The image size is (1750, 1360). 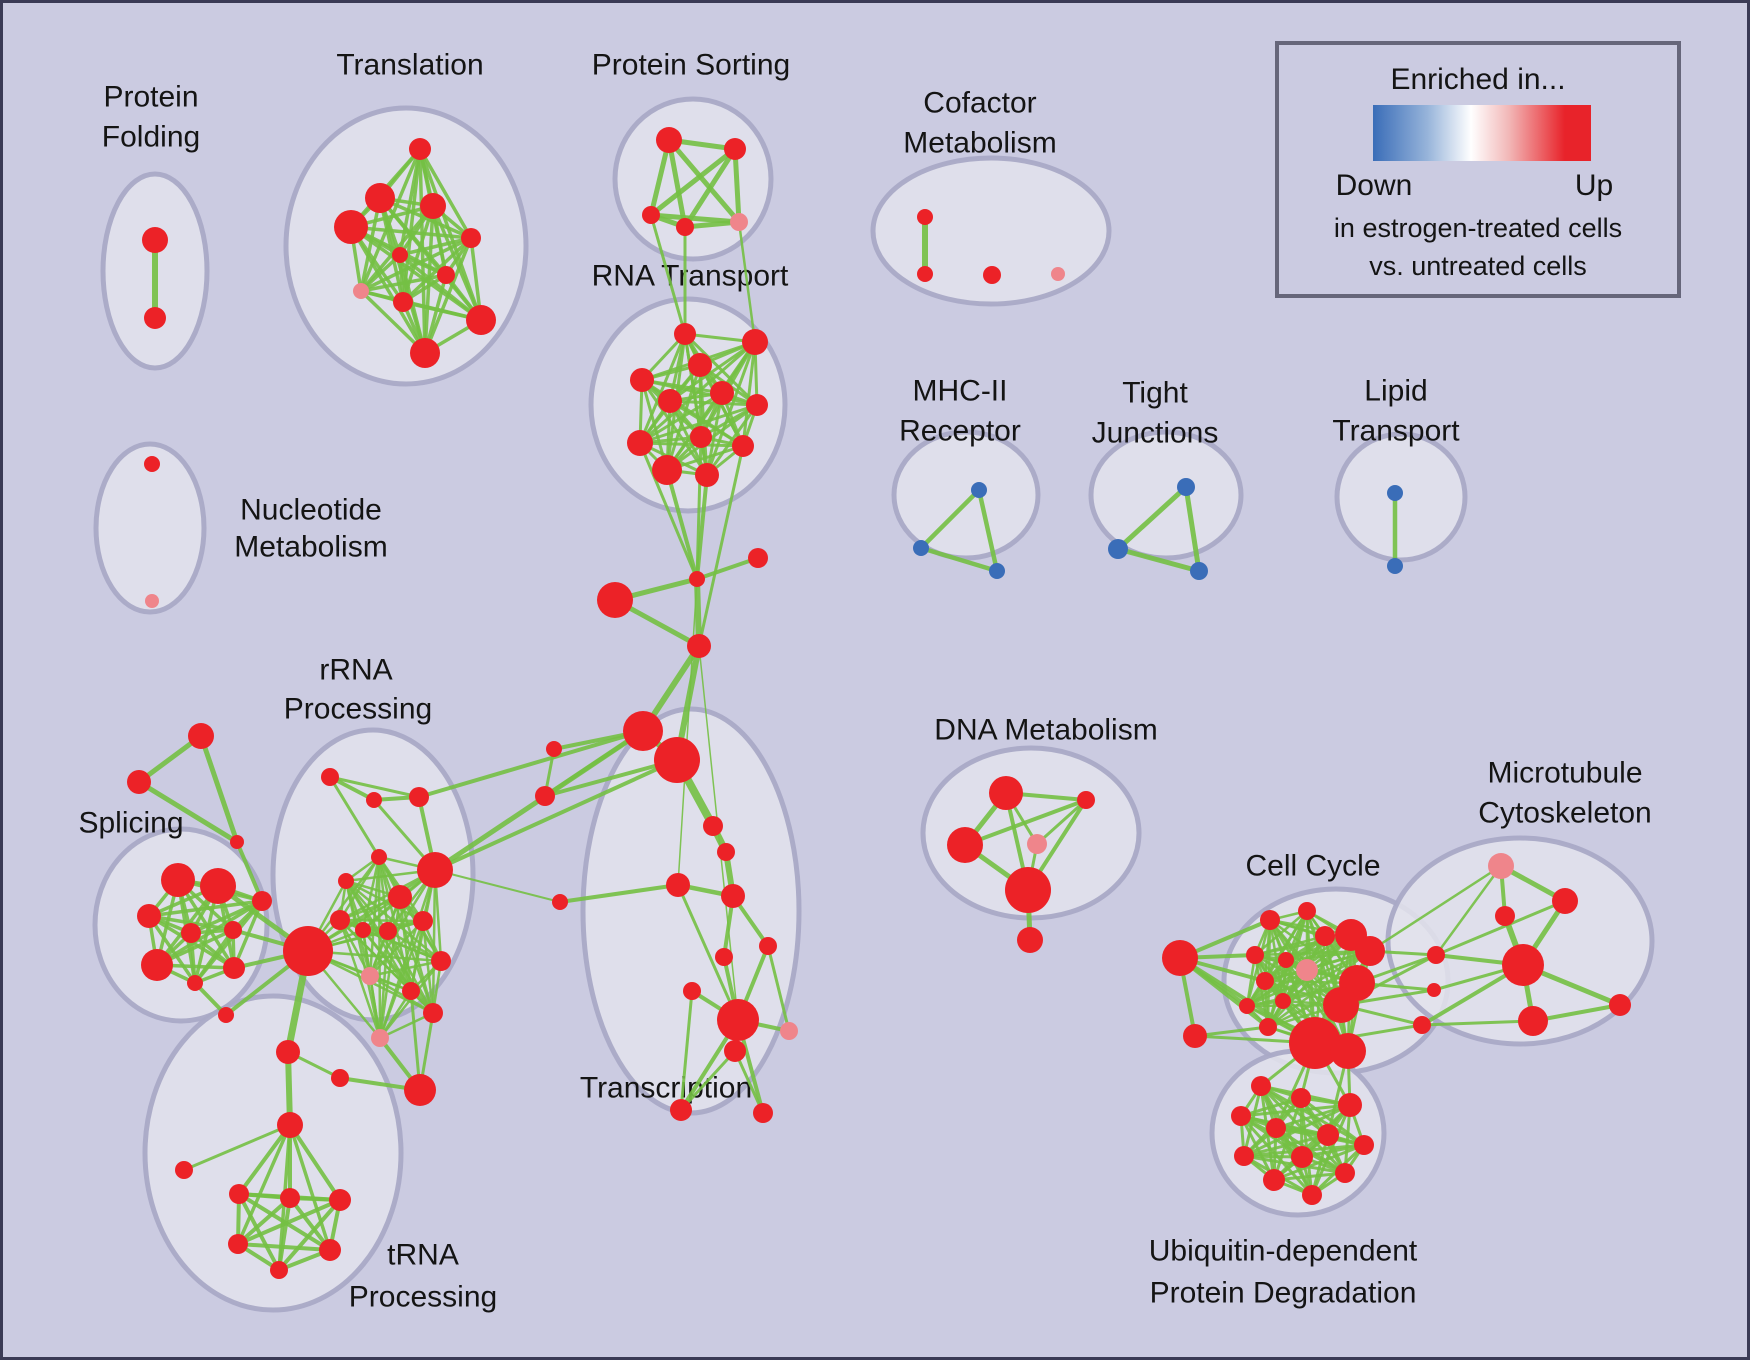 What do you see at coordinates (433, 206) in the screenshot?
I see `node-tr3` at bounding box center [433, 206].